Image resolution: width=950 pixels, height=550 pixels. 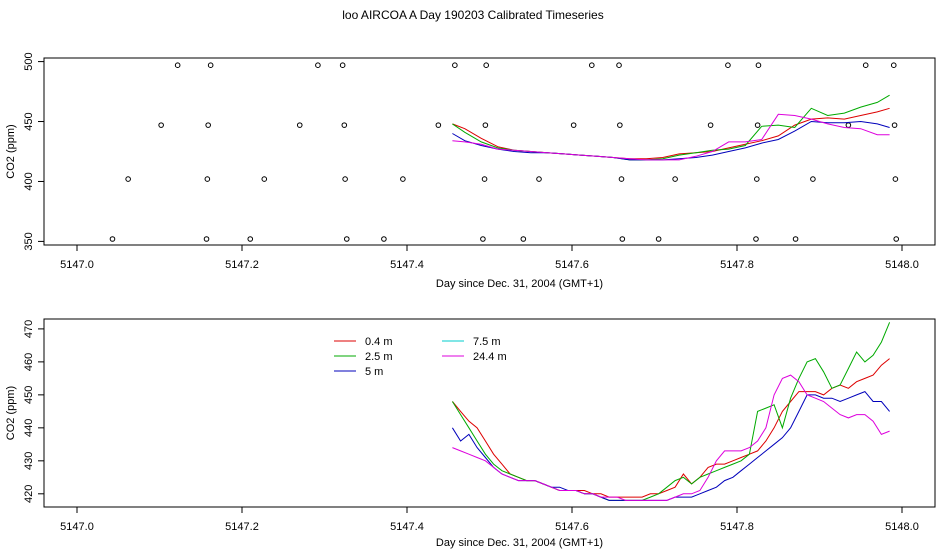 What do you see at coordinates (29, 181) in the screenshot?
I see `y-tick-label: 400` at bounding box center [29, 181].